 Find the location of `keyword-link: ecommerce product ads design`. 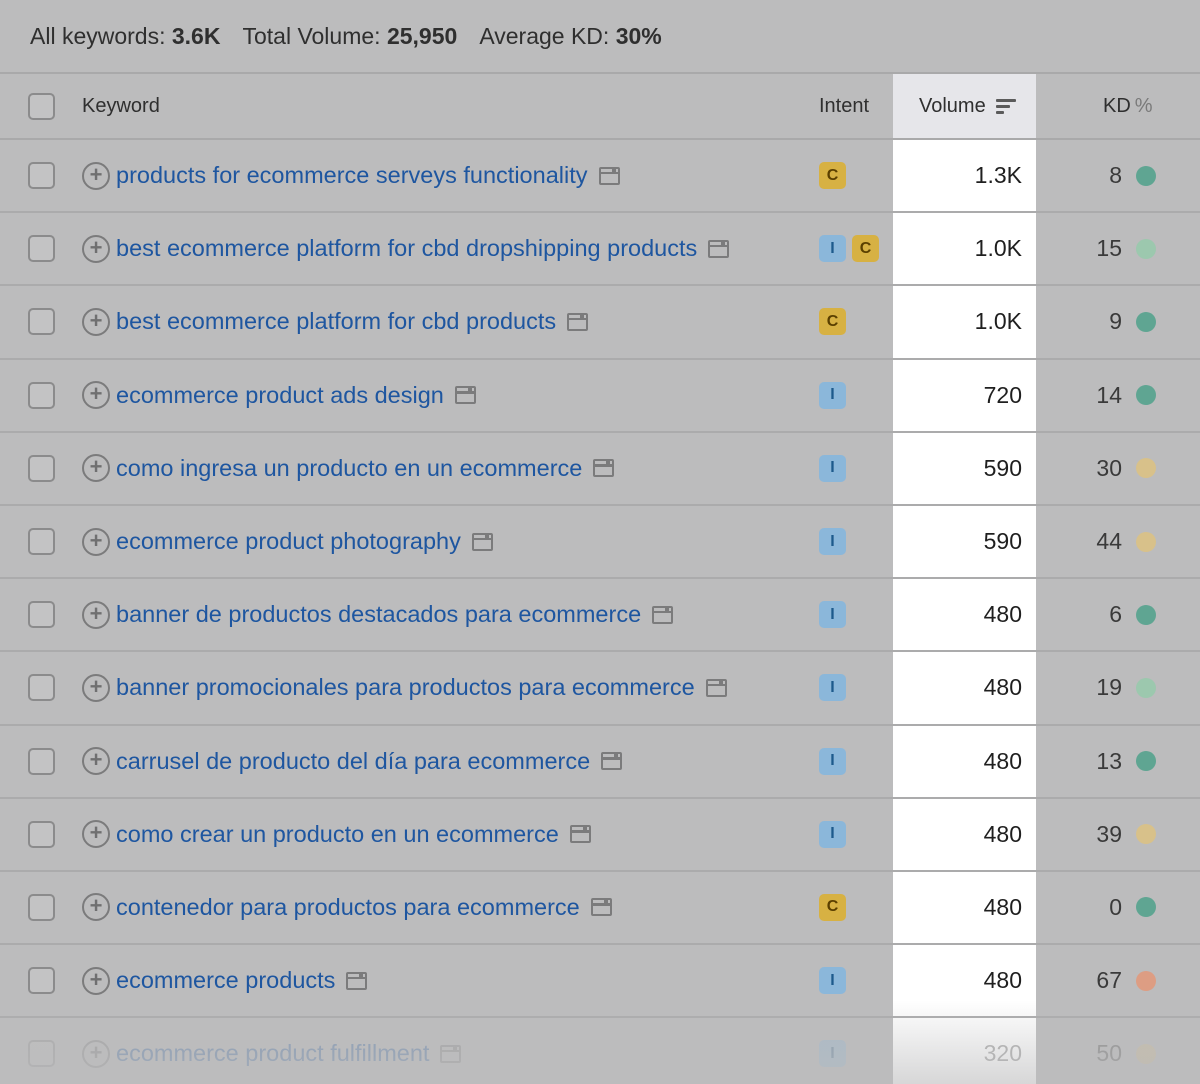

keyword-link: ecommerce product ads design is located at coordinates (280, 394).